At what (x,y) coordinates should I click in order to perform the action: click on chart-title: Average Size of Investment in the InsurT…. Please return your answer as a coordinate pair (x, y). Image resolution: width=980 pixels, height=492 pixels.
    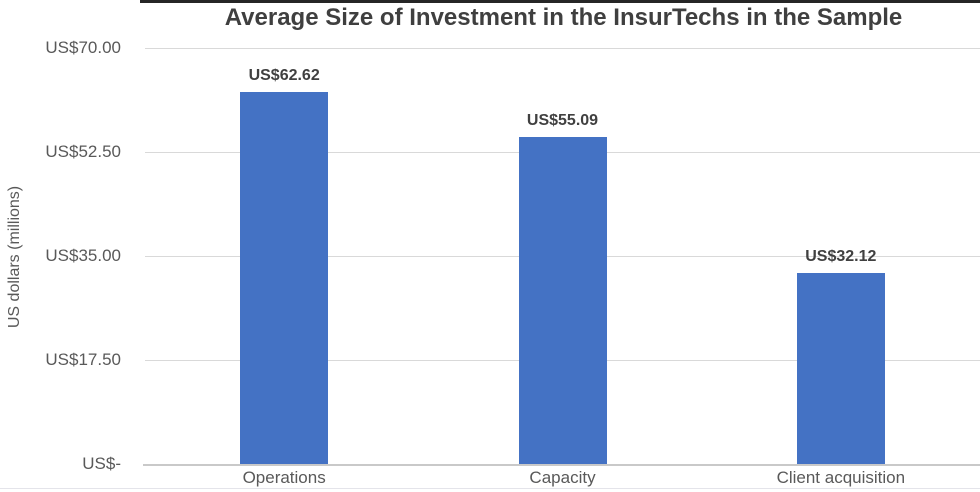
    Looking at the image, I should click on (563, 17).